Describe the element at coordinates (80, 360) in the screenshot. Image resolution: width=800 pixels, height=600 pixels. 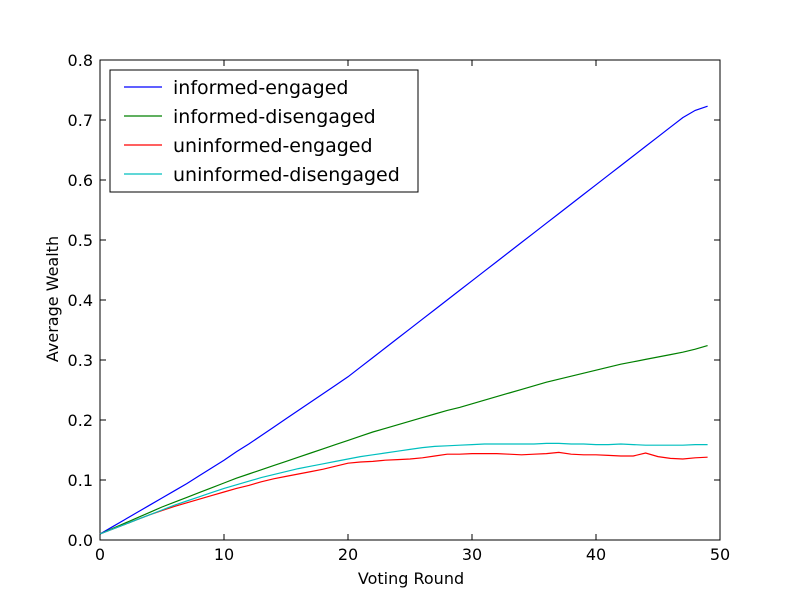
I see `y-tick-label: 0.3` at that location.